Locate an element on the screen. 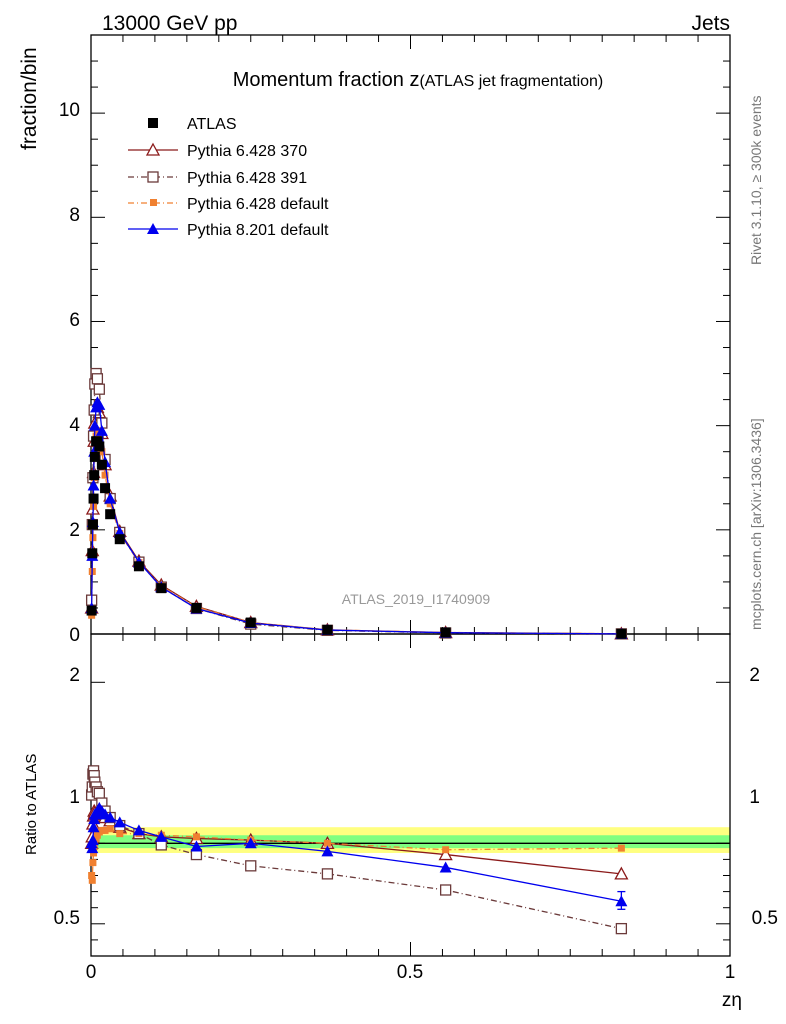 The width and height of the screenshot is (786, 1024). x-tick-labels: 0 0.5 1 is located at coordinates (411, 972).